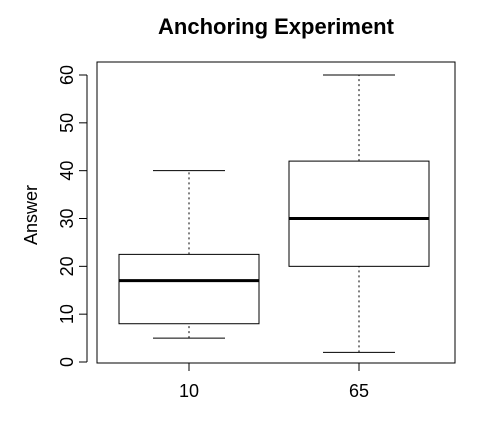 Image resolution: width=479 pixels, height=425 pixels. What do you see at coordinates (67, 314) in the screenshot?
I see `y-tick-label: 10` at bounding box center [67, 314].